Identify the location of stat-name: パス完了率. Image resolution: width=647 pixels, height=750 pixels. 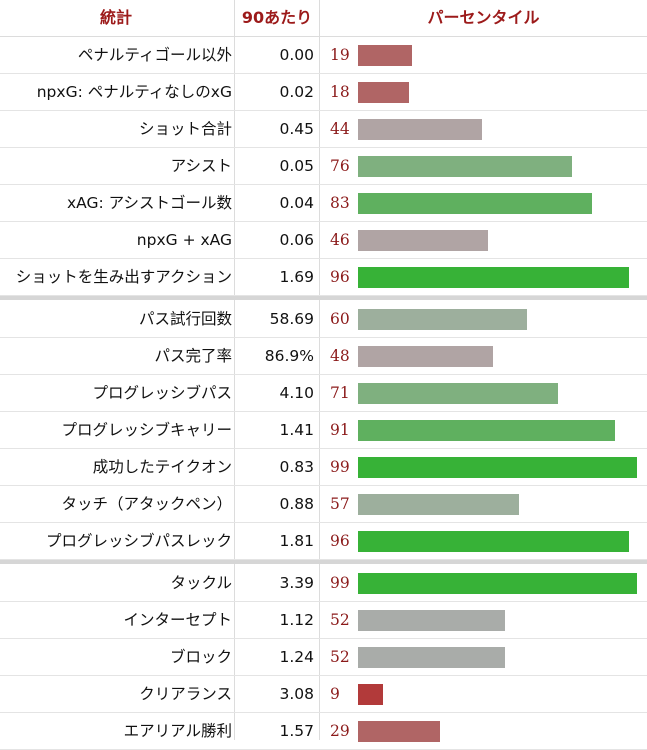
(193, 356).